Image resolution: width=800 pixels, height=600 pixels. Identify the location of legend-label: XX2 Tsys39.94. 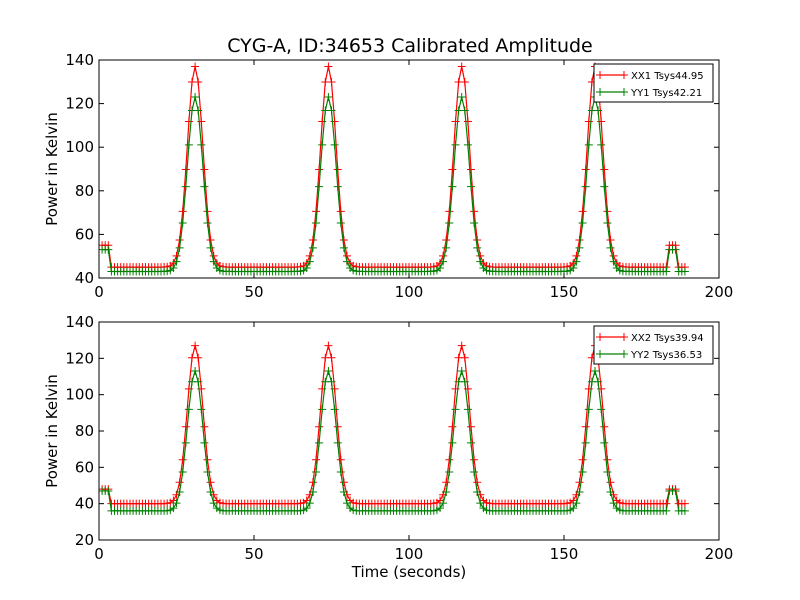
(667, 338).